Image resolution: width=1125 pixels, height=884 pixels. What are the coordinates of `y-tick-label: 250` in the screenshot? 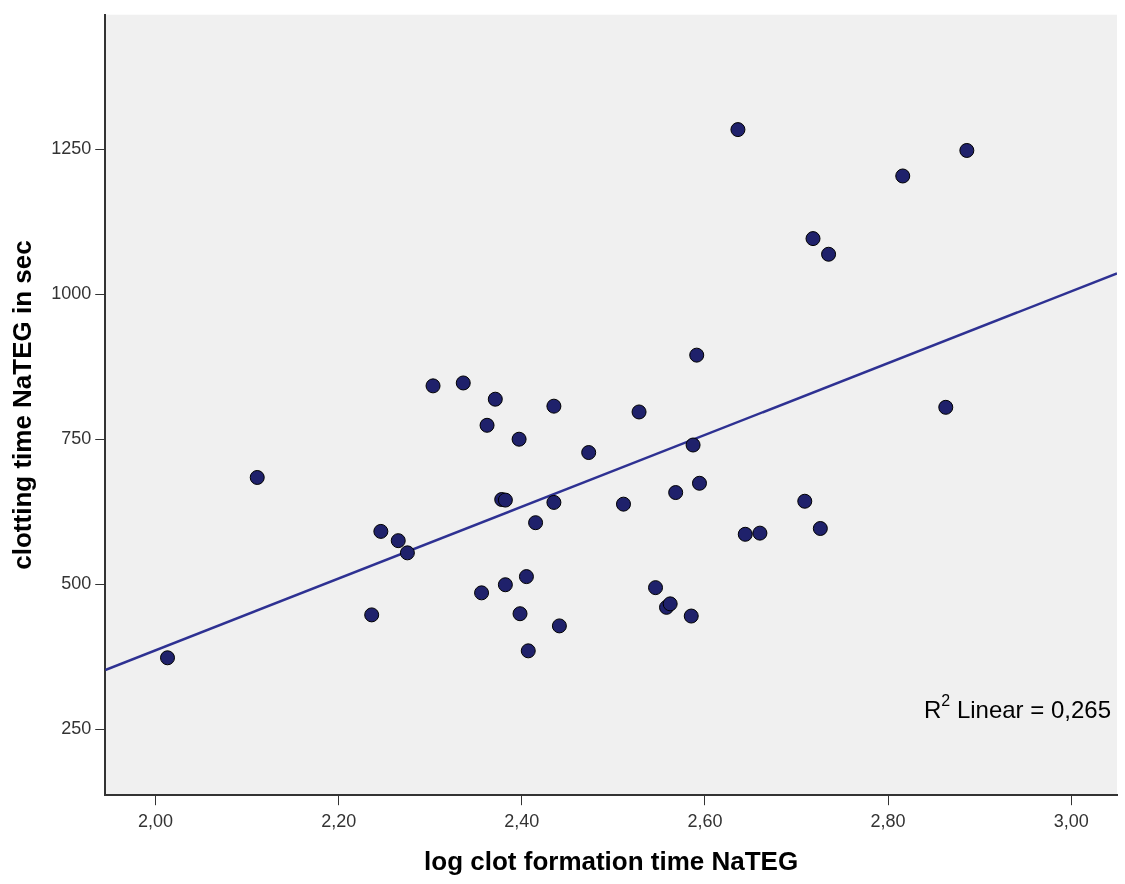 It's located at (76, 728).